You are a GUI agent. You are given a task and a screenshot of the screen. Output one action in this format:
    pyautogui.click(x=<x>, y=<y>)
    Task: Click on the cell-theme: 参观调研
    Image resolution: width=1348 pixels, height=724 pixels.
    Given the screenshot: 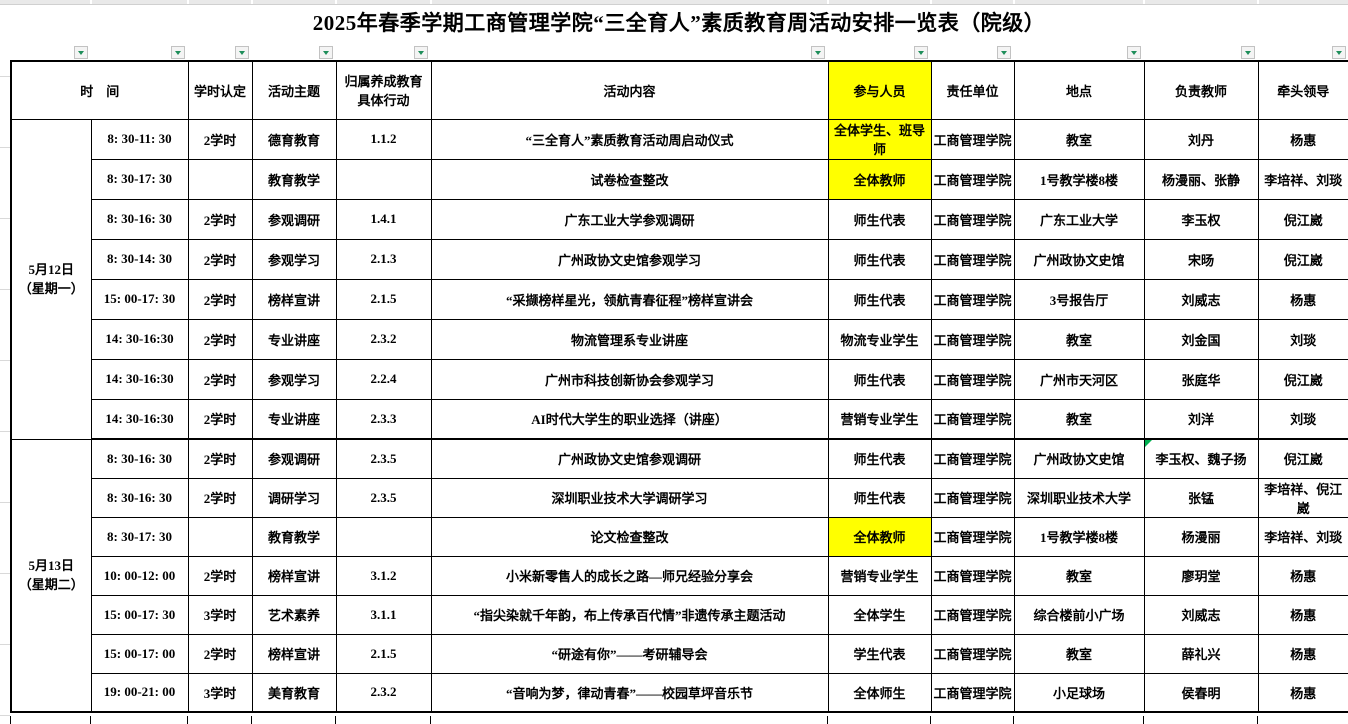 What is the action you would take?
    pyautogui.click(x=294, y=219)
    